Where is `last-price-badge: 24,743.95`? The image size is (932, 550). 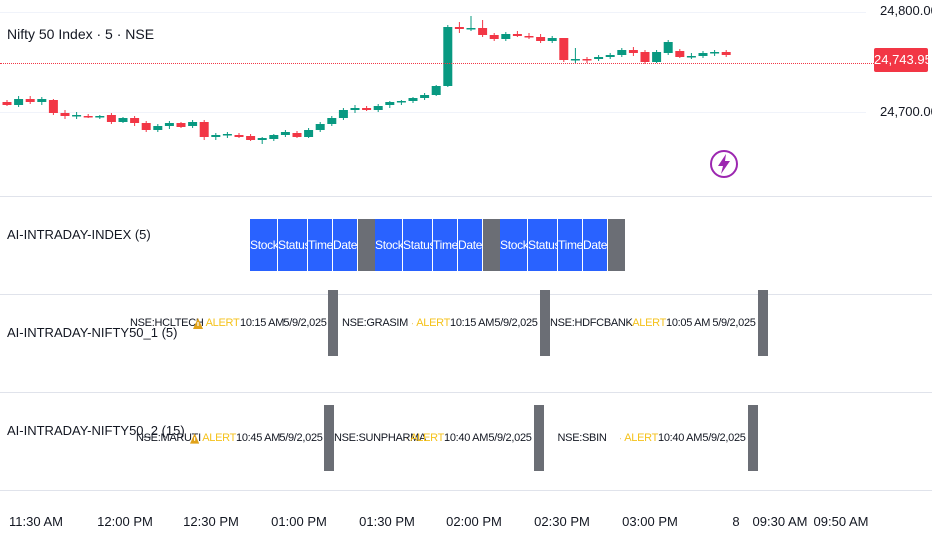
last-price-badge: 24,743.95 is located at coordinates (903, 60).